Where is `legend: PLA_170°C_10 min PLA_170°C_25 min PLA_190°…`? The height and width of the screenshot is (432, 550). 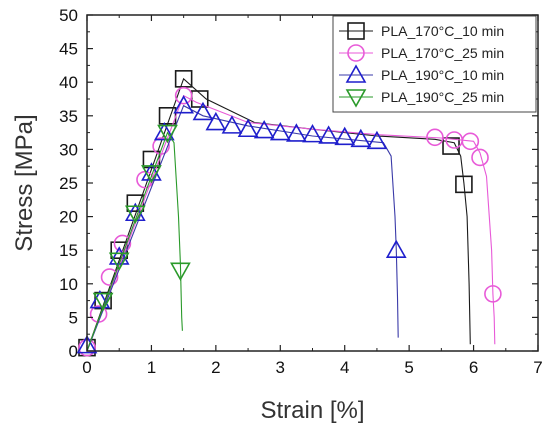 legend: PLA_170°C_10 min PLA_170°C_25 min PLA_190°… is located at coordinates (434, 64).